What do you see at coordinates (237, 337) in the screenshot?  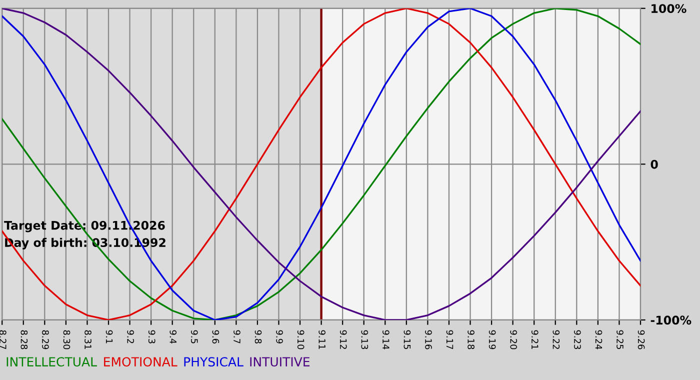 I see `x-tick-label: 9.7` at bounding box center [237, 337].